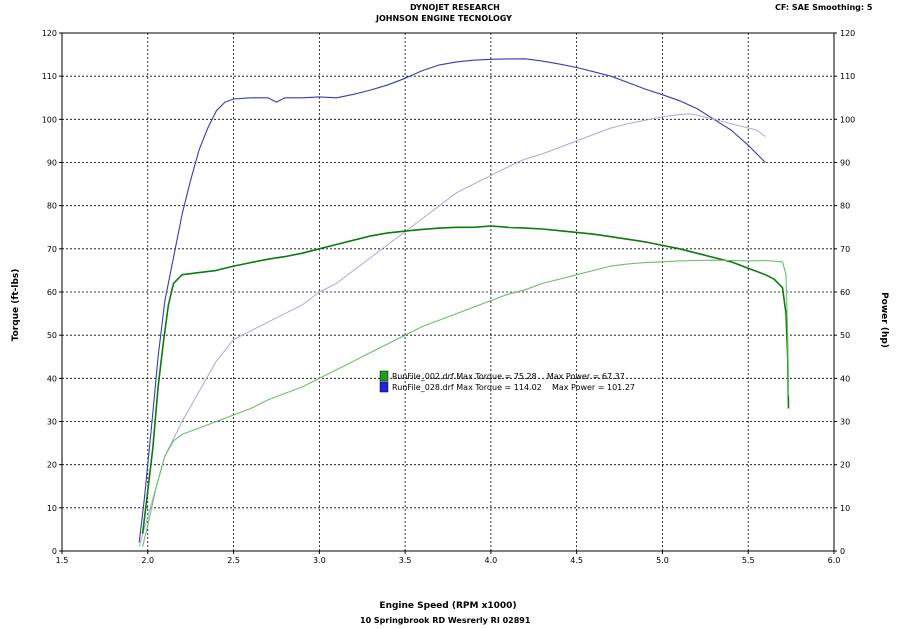  Describe the element at coordinates (455, 7) in the screenshot. I see `header-title-1: DYNOJET RESEARCH` at that location.